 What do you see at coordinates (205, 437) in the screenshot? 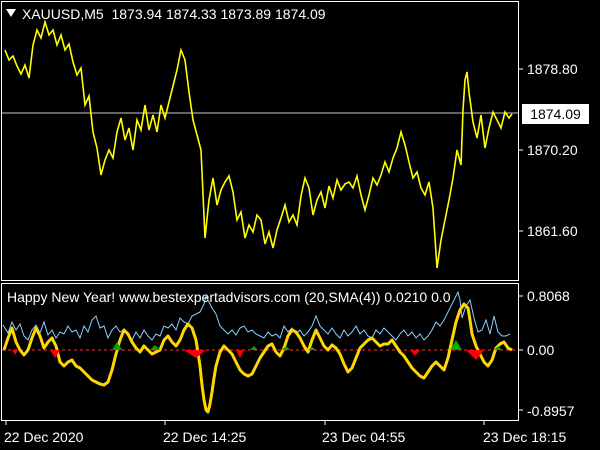
I see `time-axis-label: 22 Dec 14:25` at bounding box center [205, 437].